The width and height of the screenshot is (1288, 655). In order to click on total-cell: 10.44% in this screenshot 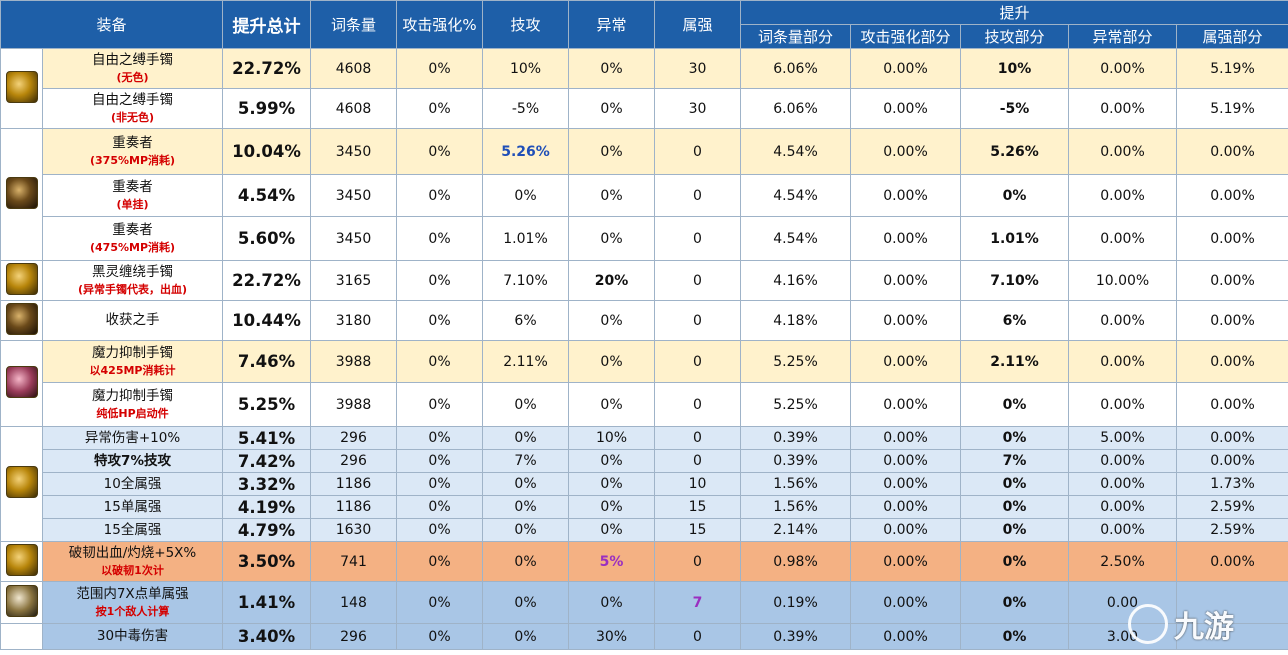, I will do `click(267, 320)`.